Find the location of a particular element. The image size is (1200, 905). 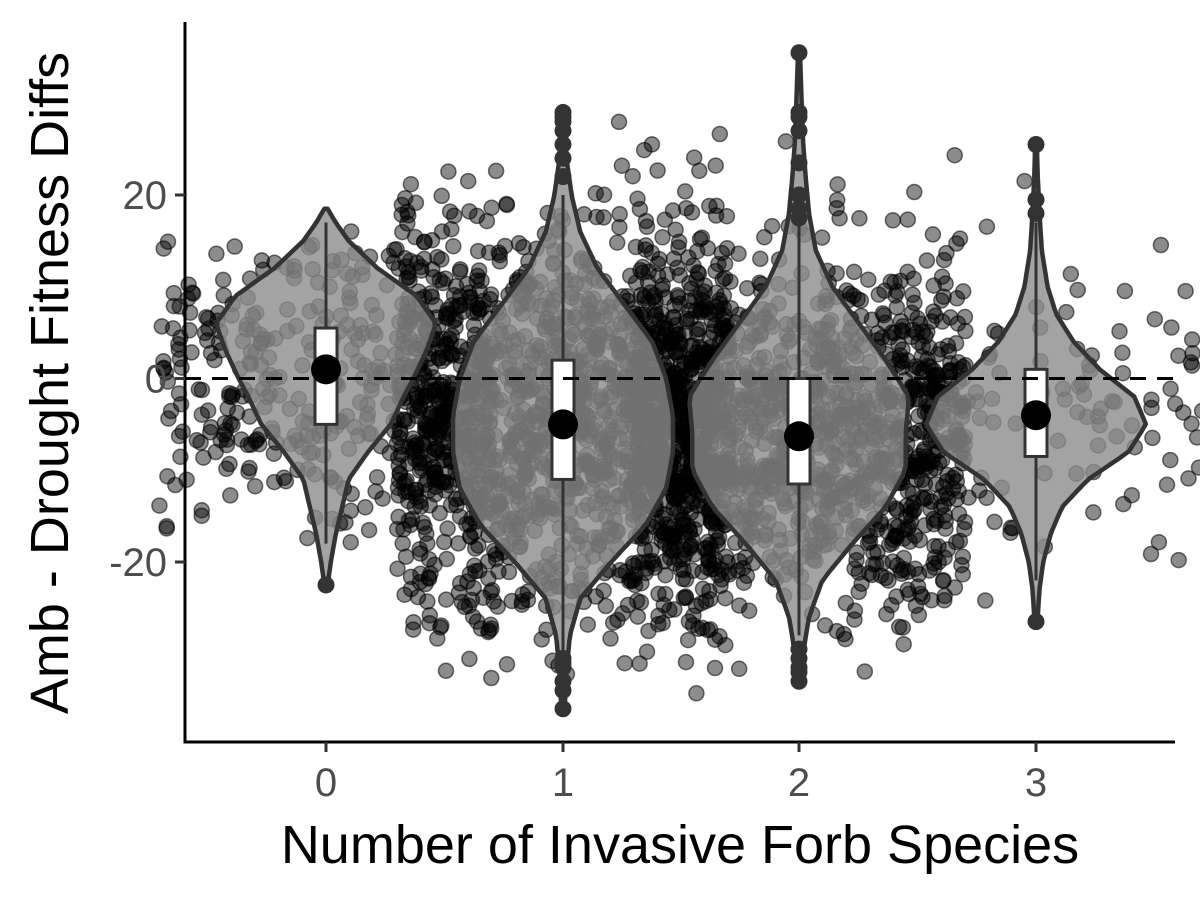

x-axis-title: Number of Invasive Forb Species is located at coordinates (680, 845).